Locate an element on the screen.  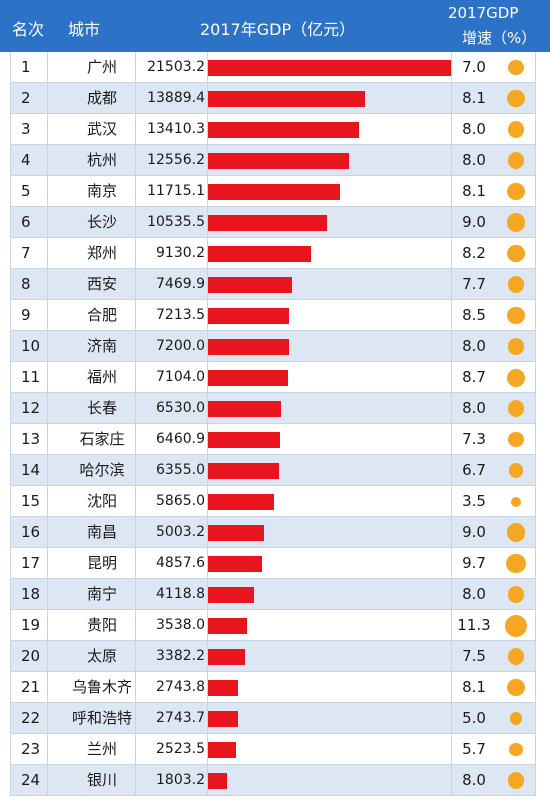
city-cell: 沈阳 is located at coordinates (101, 501).